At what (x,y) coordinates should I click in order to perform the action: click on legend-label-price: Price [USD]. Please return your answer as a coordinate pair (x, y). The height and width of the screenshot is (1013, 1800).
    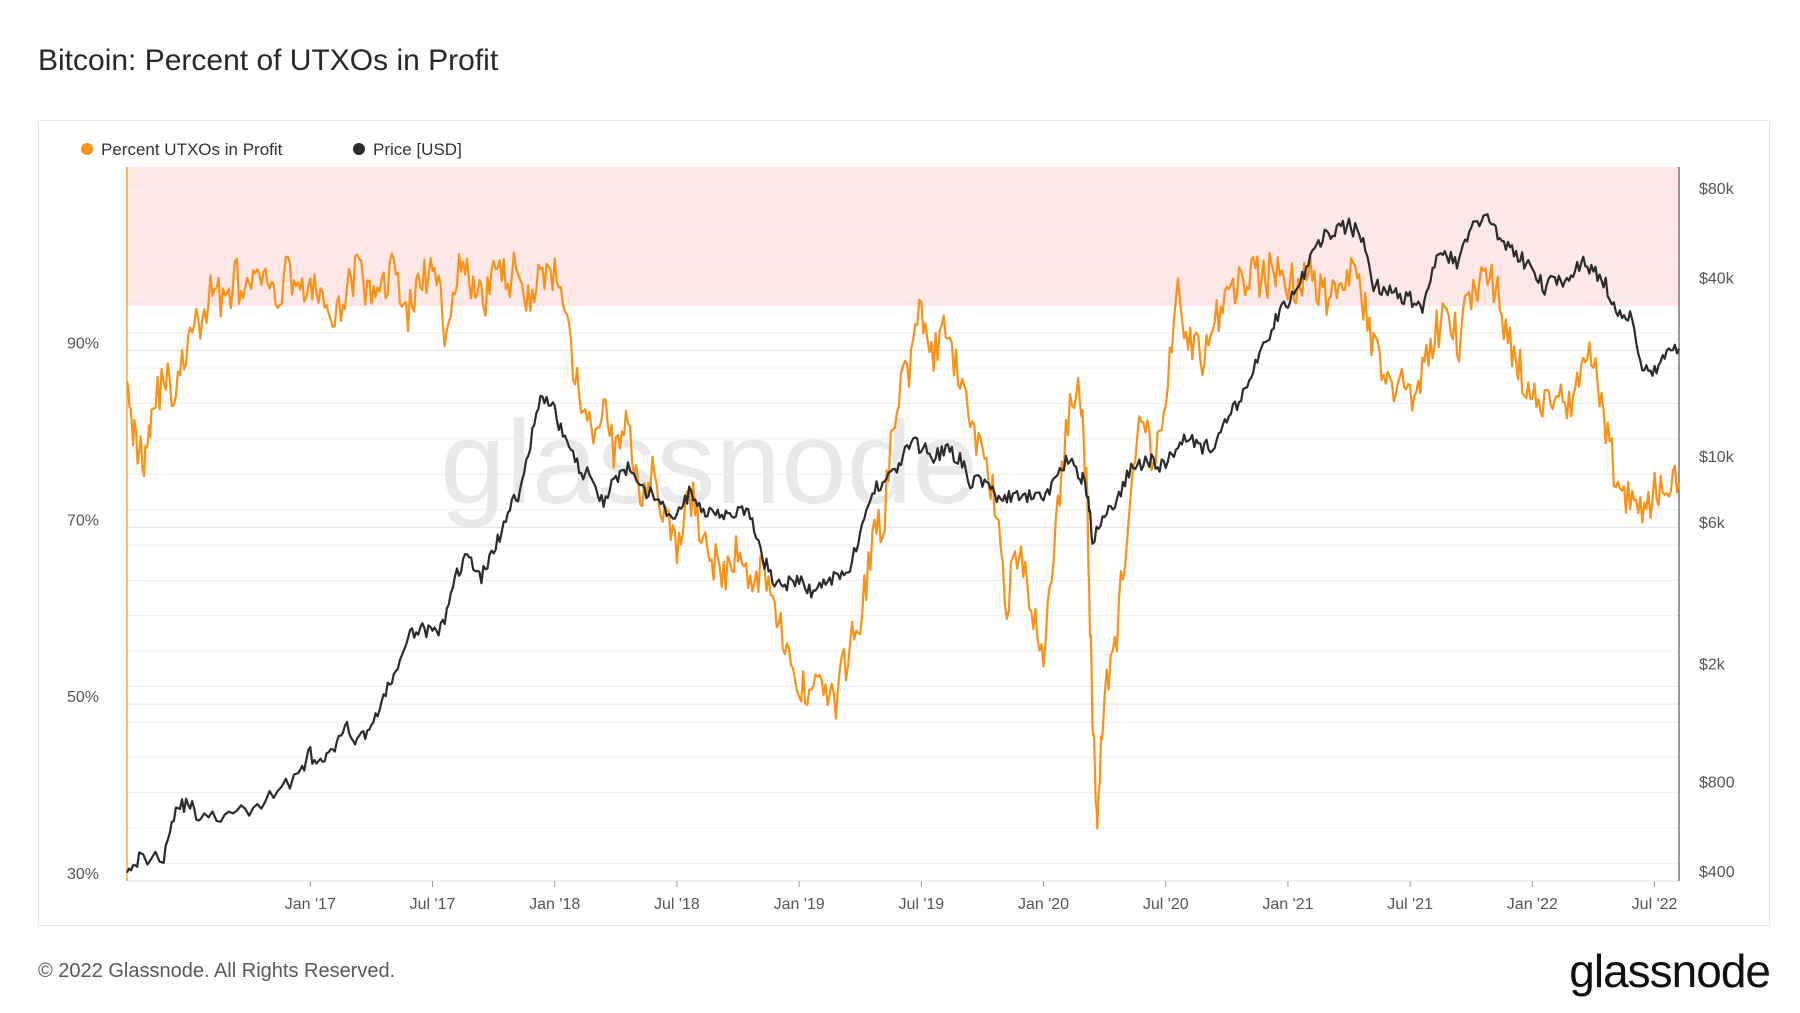
    Looking at the image, I should click on (417, 149).